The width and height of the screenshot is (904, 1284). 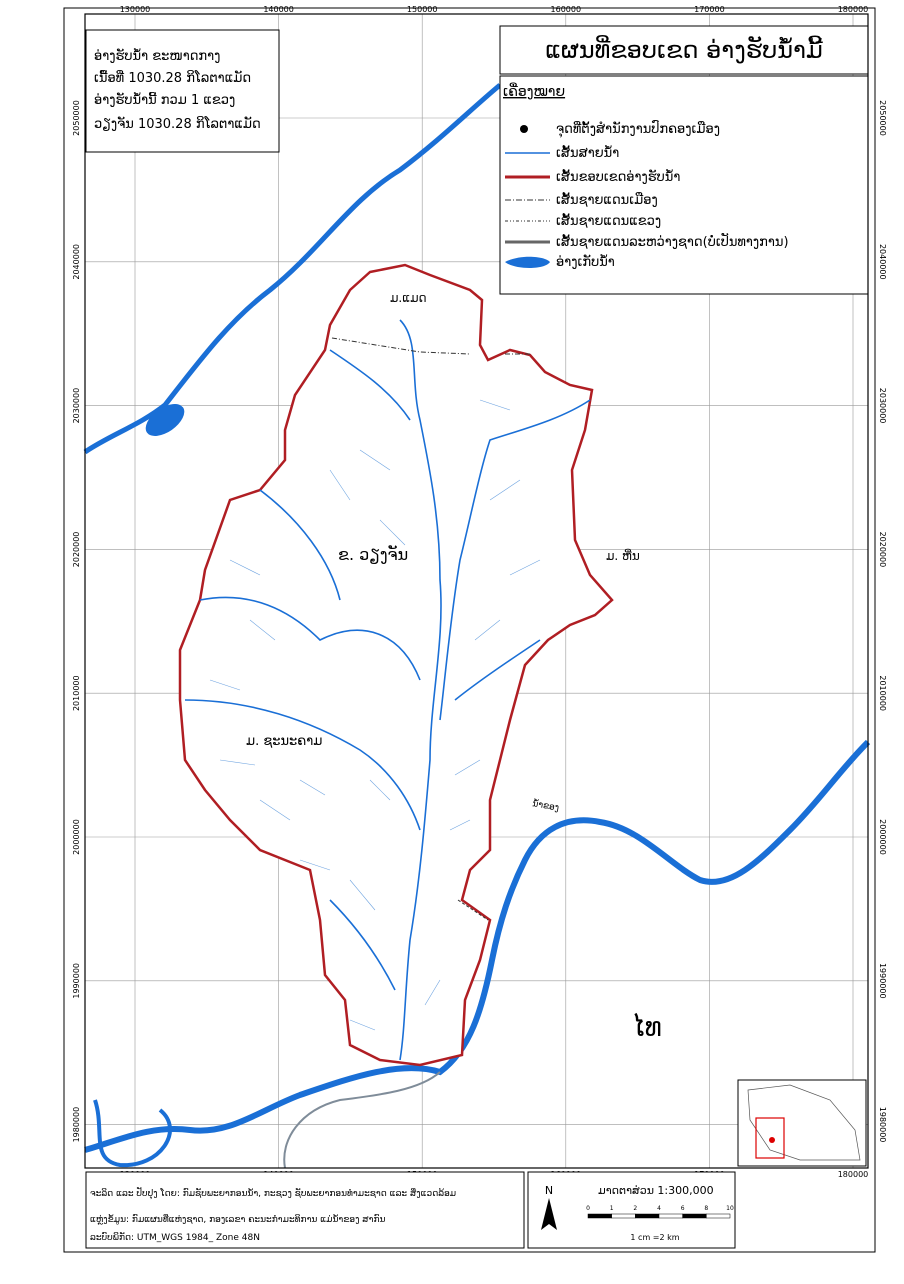 What do you see at coordinates (157, 56) in the screenshot?
I see `info-line: ອ່າງຮັບນ້ຳ ຂະໜາດກາງ` at bounding box center [157, 56].